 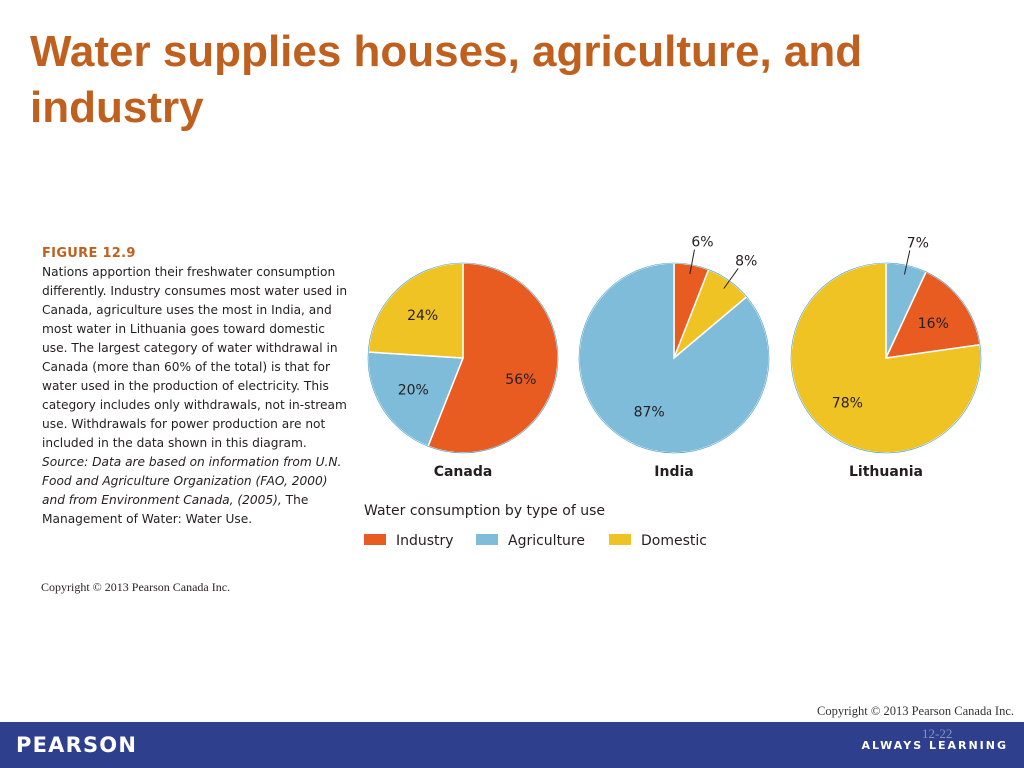 I want to click on pie-canada: 56% 20% 24% Canada, so click(x=463, y=371).